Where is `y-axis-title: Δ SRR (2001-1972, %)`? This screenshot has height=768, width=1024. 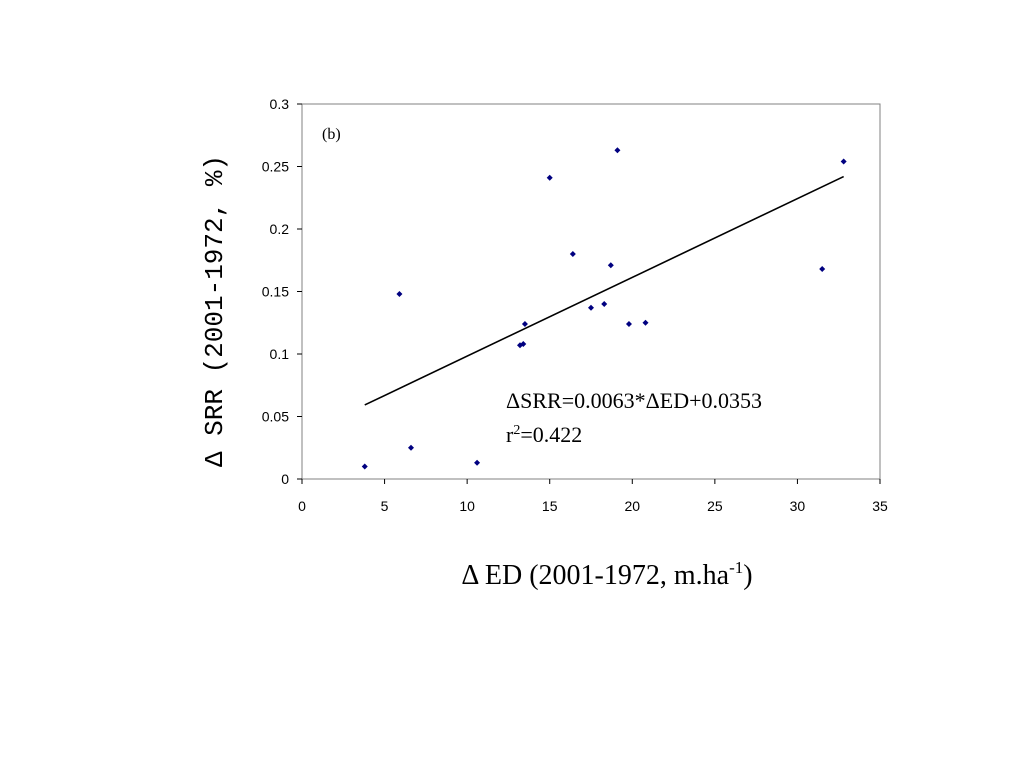 y-axis-title: Δ SRR (2001-1972, %) is located at coordinates (215, 311).